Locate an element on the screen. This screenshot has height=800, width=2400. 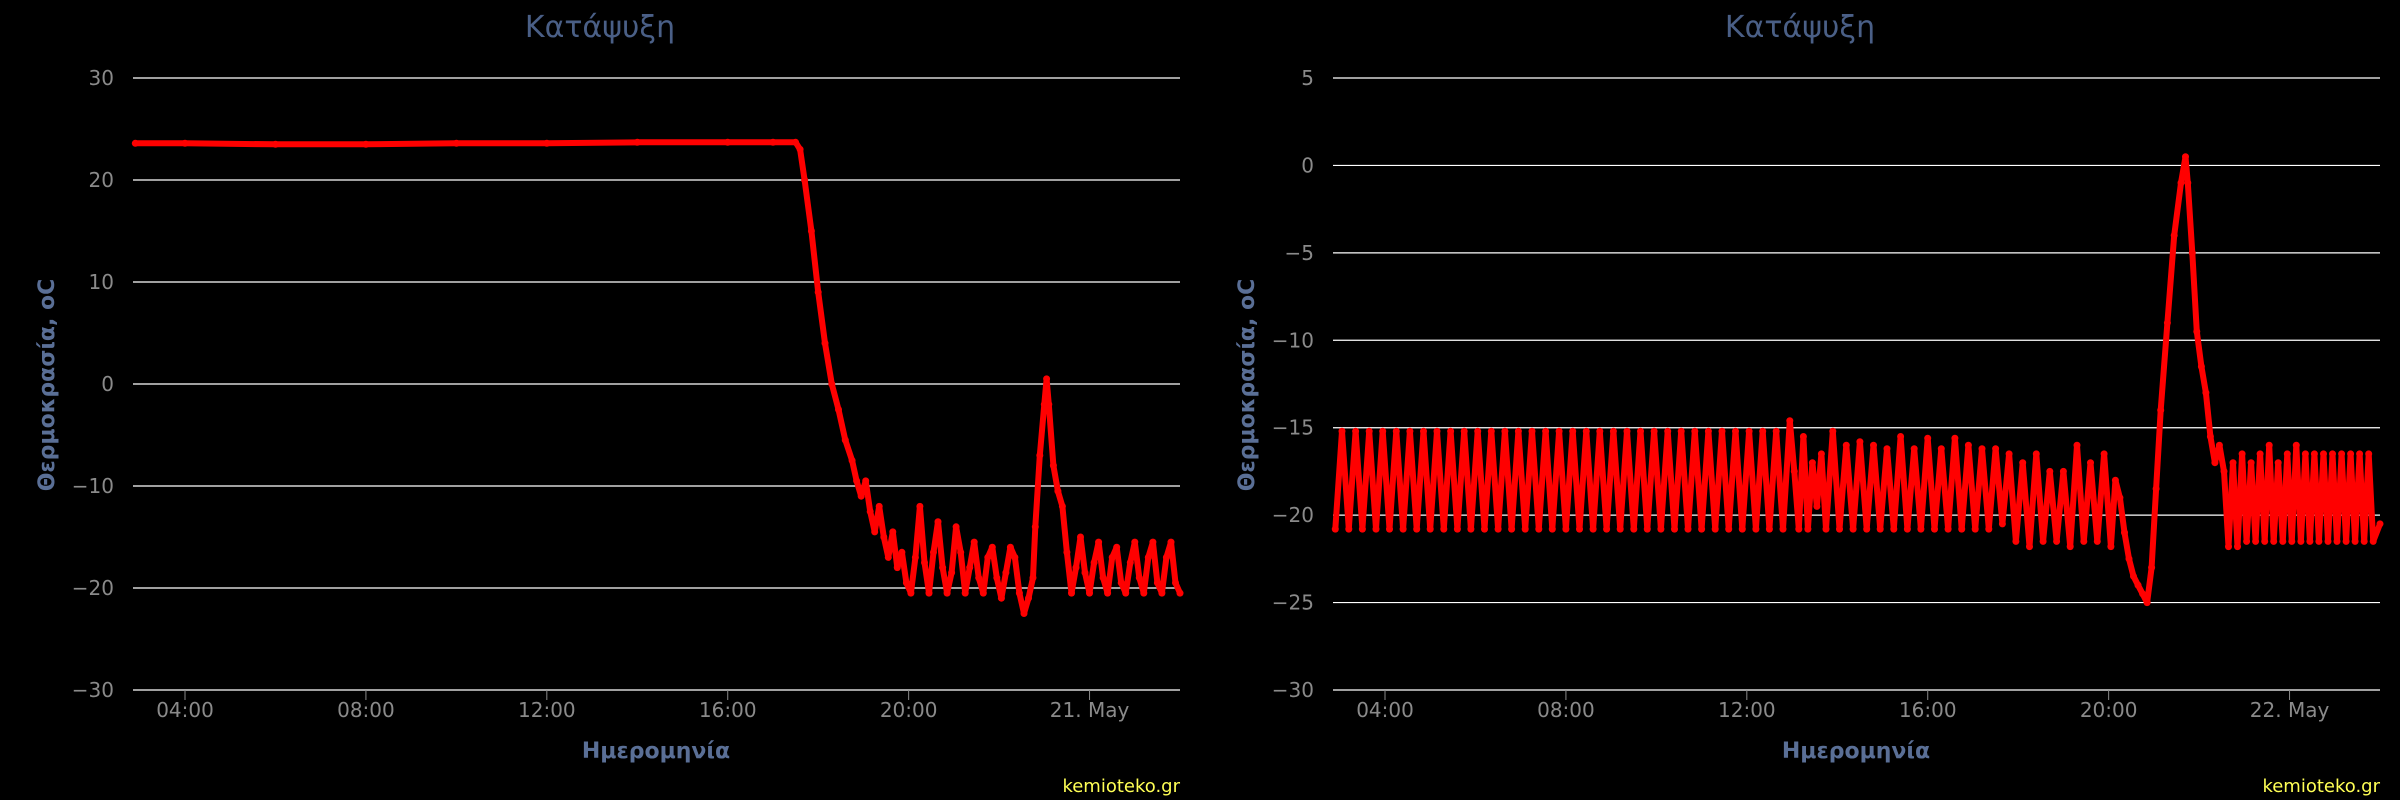
y-axis-title: Θερμοκρασία, oC is located at coordinates (1247, 385).